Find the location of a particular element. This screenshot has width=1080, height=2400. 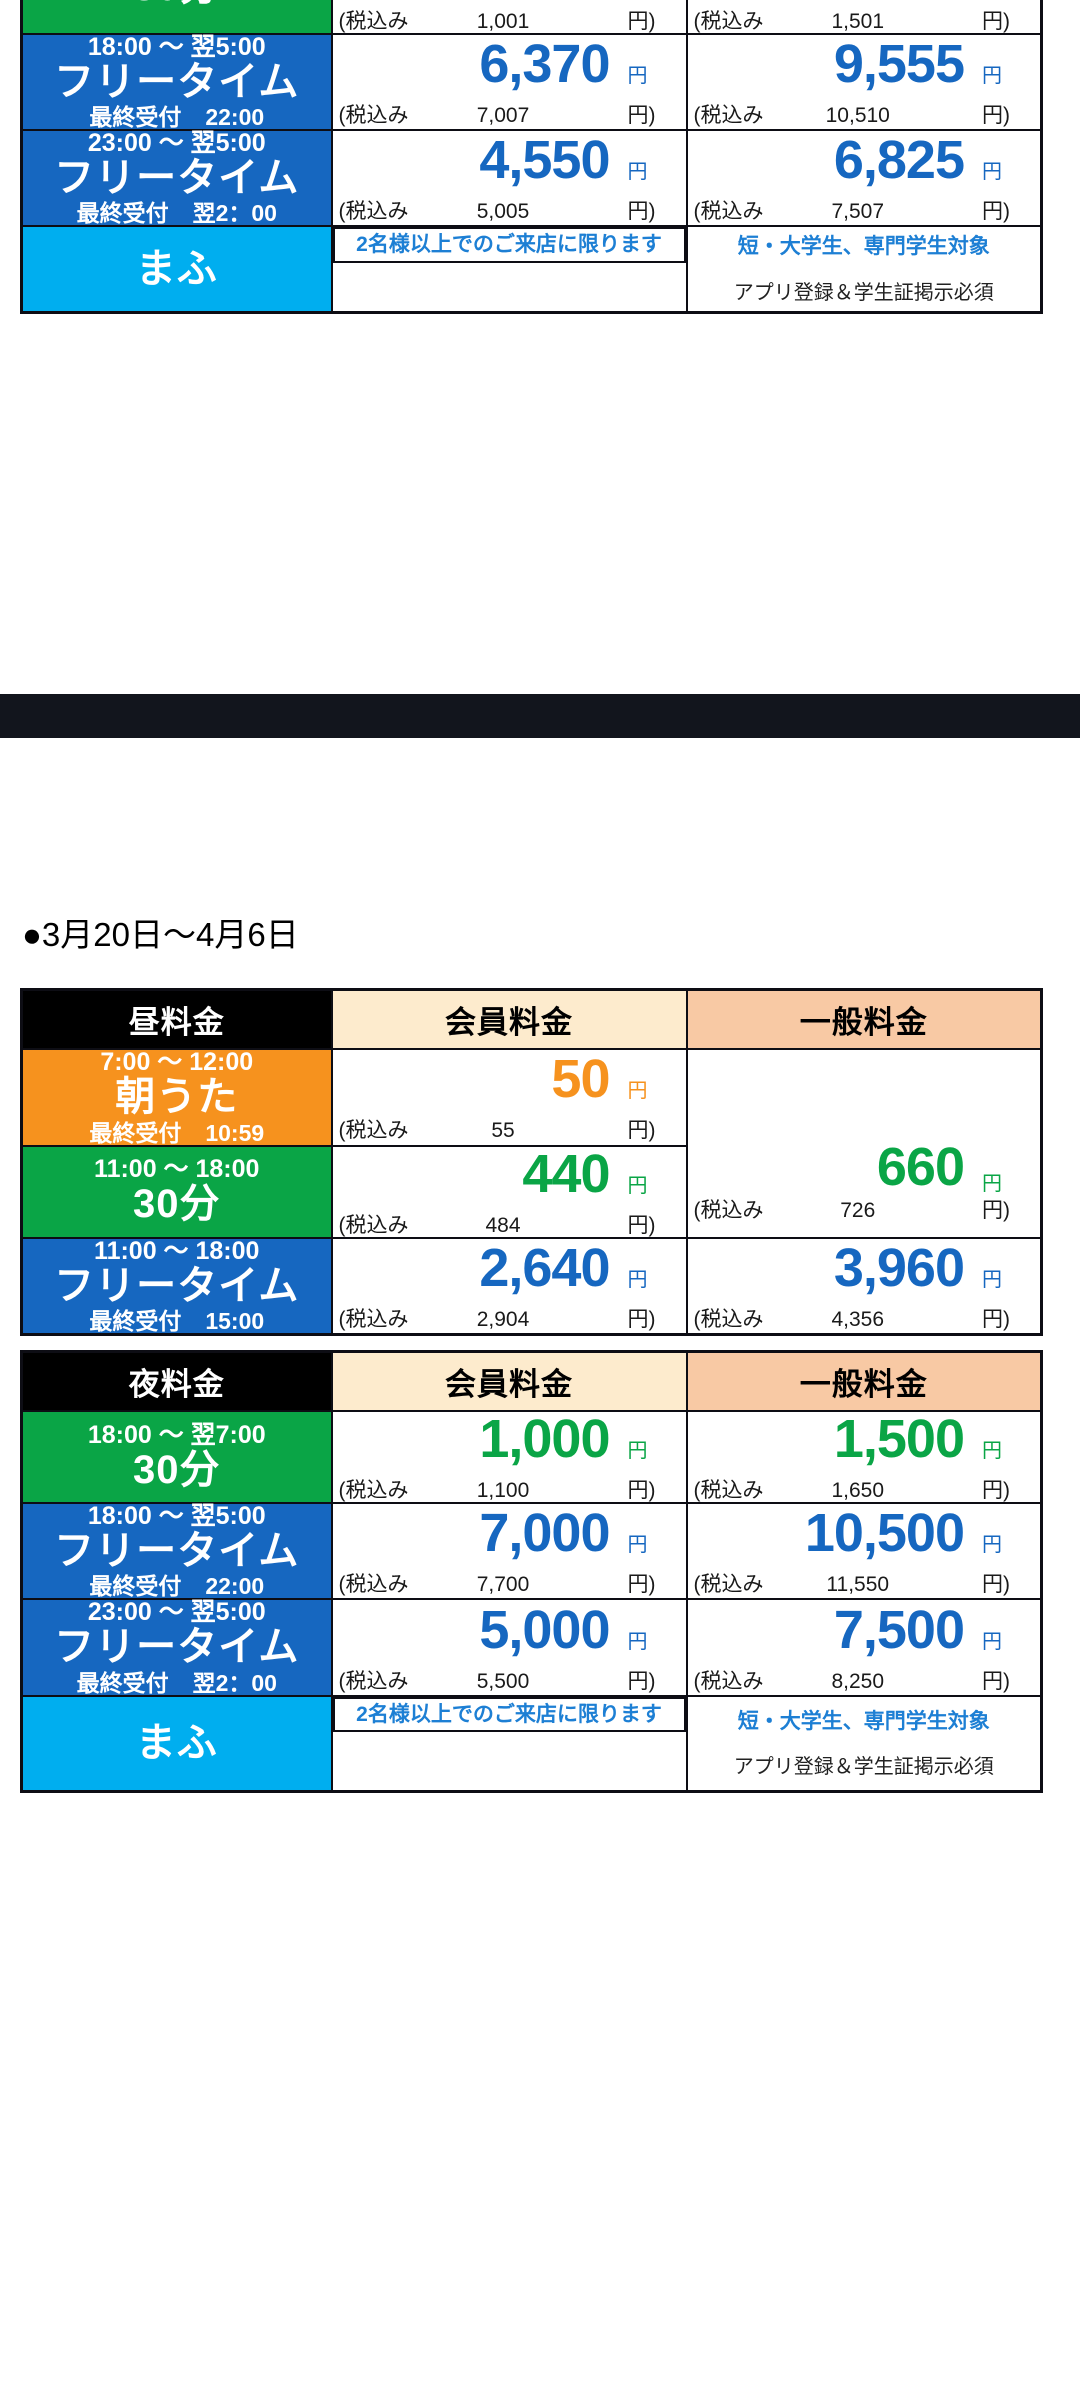

member-price-cell: 7,000 円 (税込み 7,700 円) is located at coordinates (509, 1551).